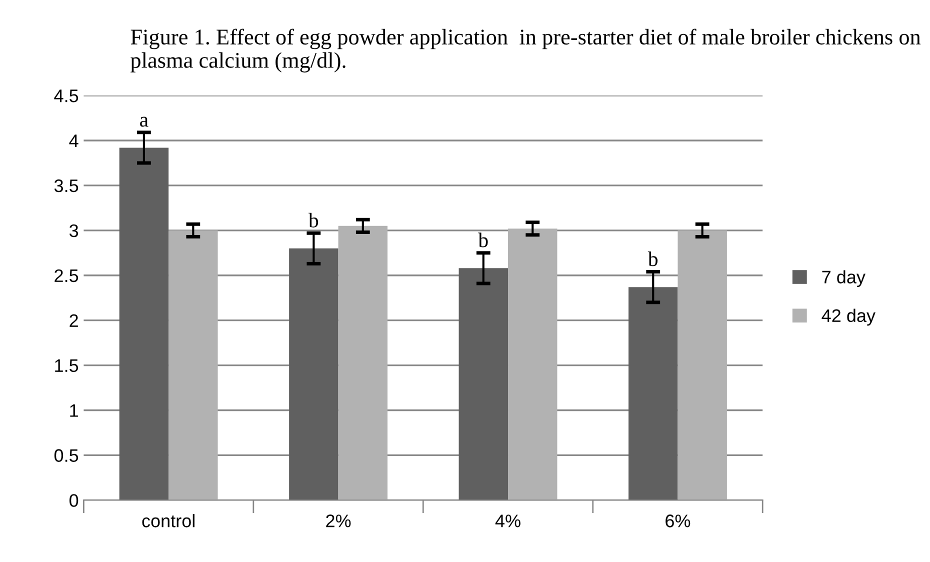  I want to click on y-tick-label: 3.5, so click(66, 185).